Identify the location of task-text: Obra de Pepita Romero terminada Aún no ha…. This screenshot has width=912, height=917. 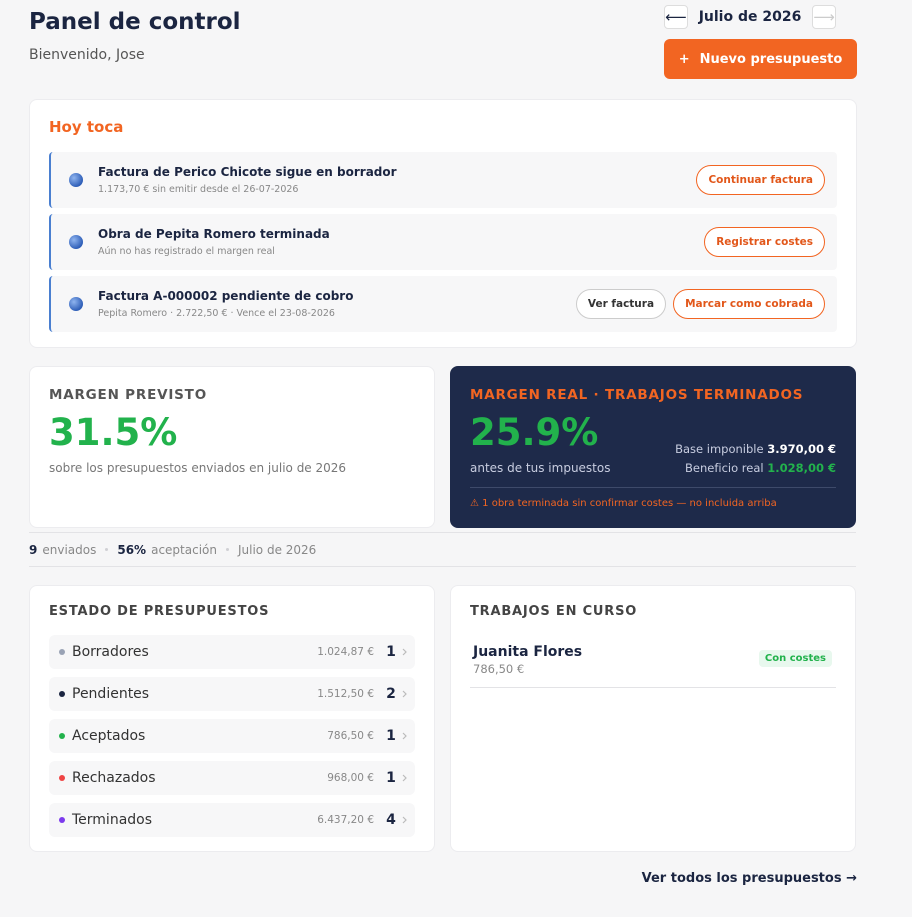
(401, 242).